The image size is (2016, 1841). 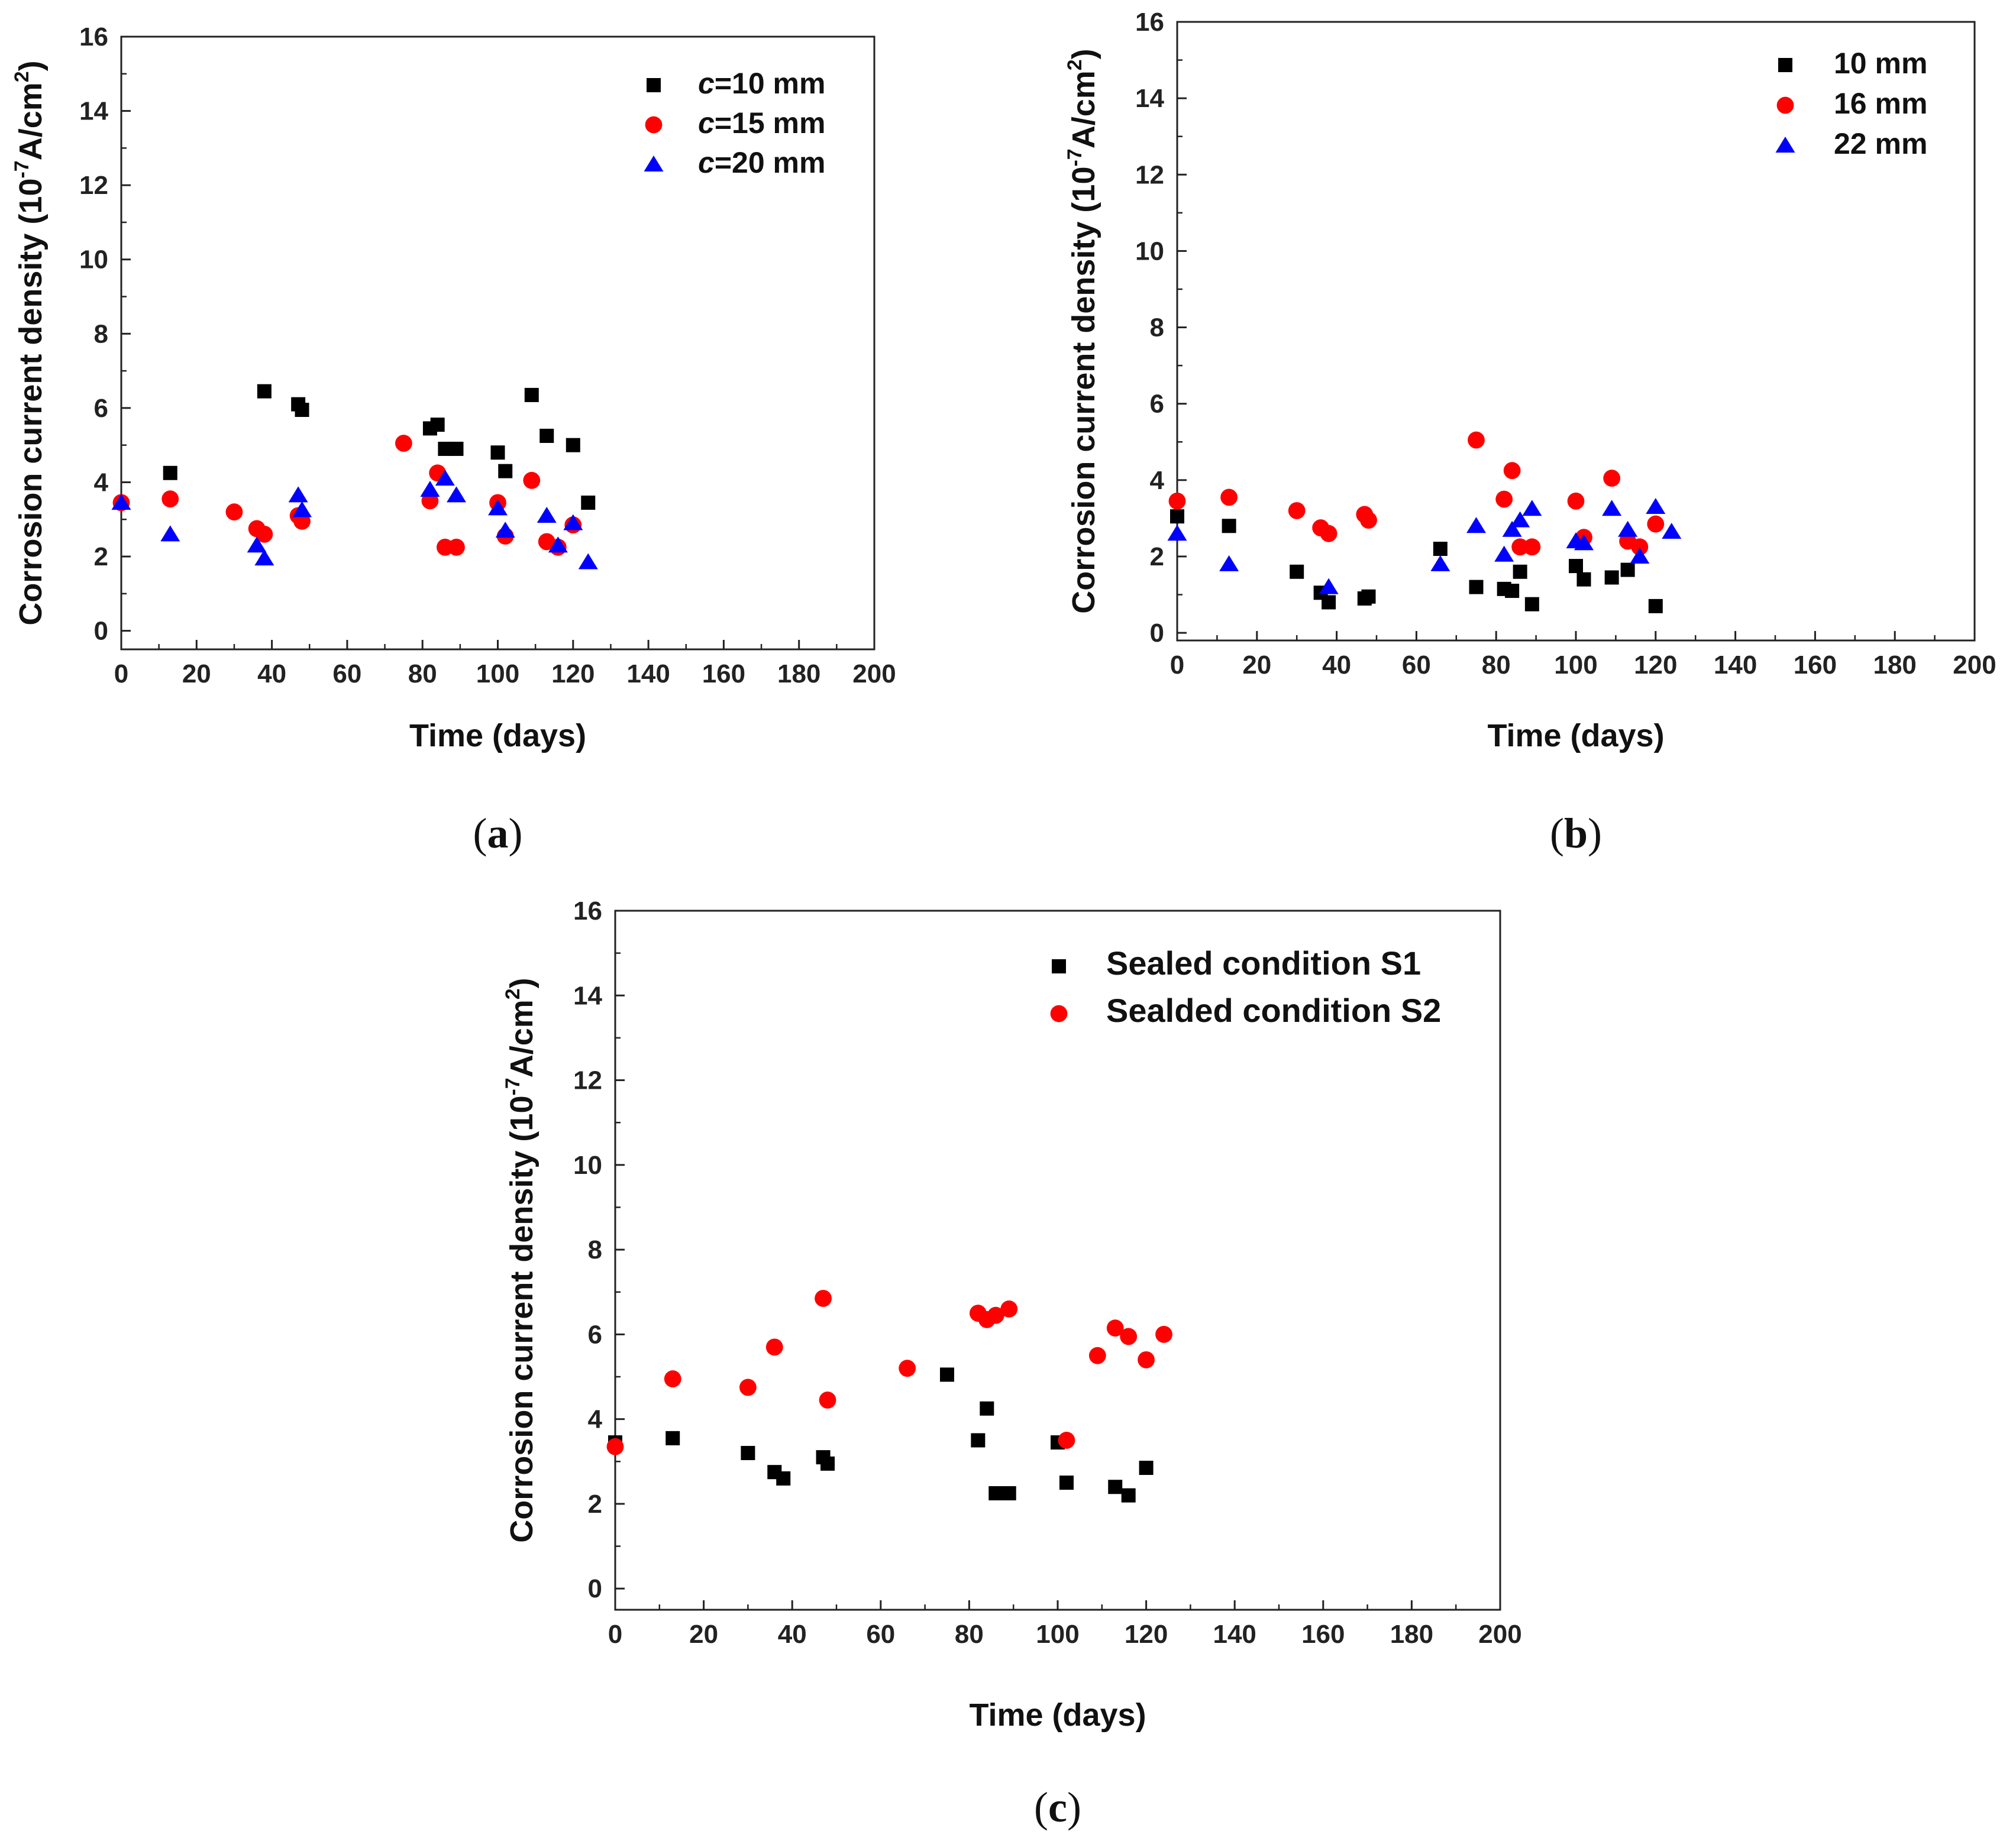 What do you see at coordinates (121, 673) in the screenshot?
I see `x-tick-label-a: 0` at bounding box center [121, 673].